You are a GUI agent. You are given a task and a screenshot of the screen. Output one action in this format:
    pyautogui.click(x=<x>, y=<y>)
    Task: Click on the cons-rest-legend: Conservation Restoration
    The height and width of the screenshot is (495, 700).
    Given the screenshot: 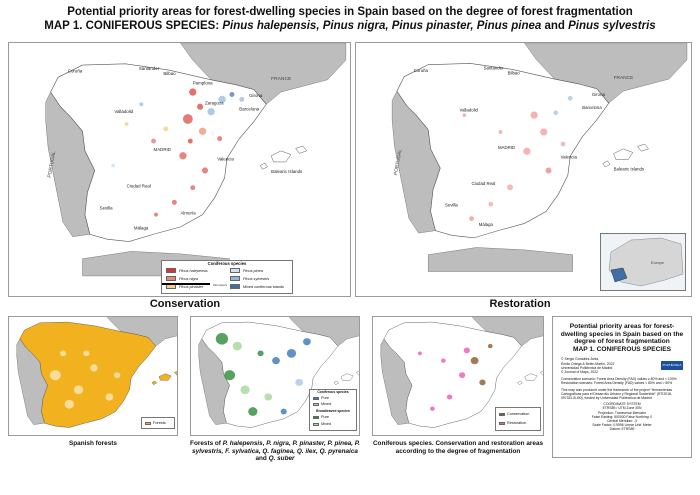 What is the action you would take?
    pyautogui.click(x=518, y=419)
    